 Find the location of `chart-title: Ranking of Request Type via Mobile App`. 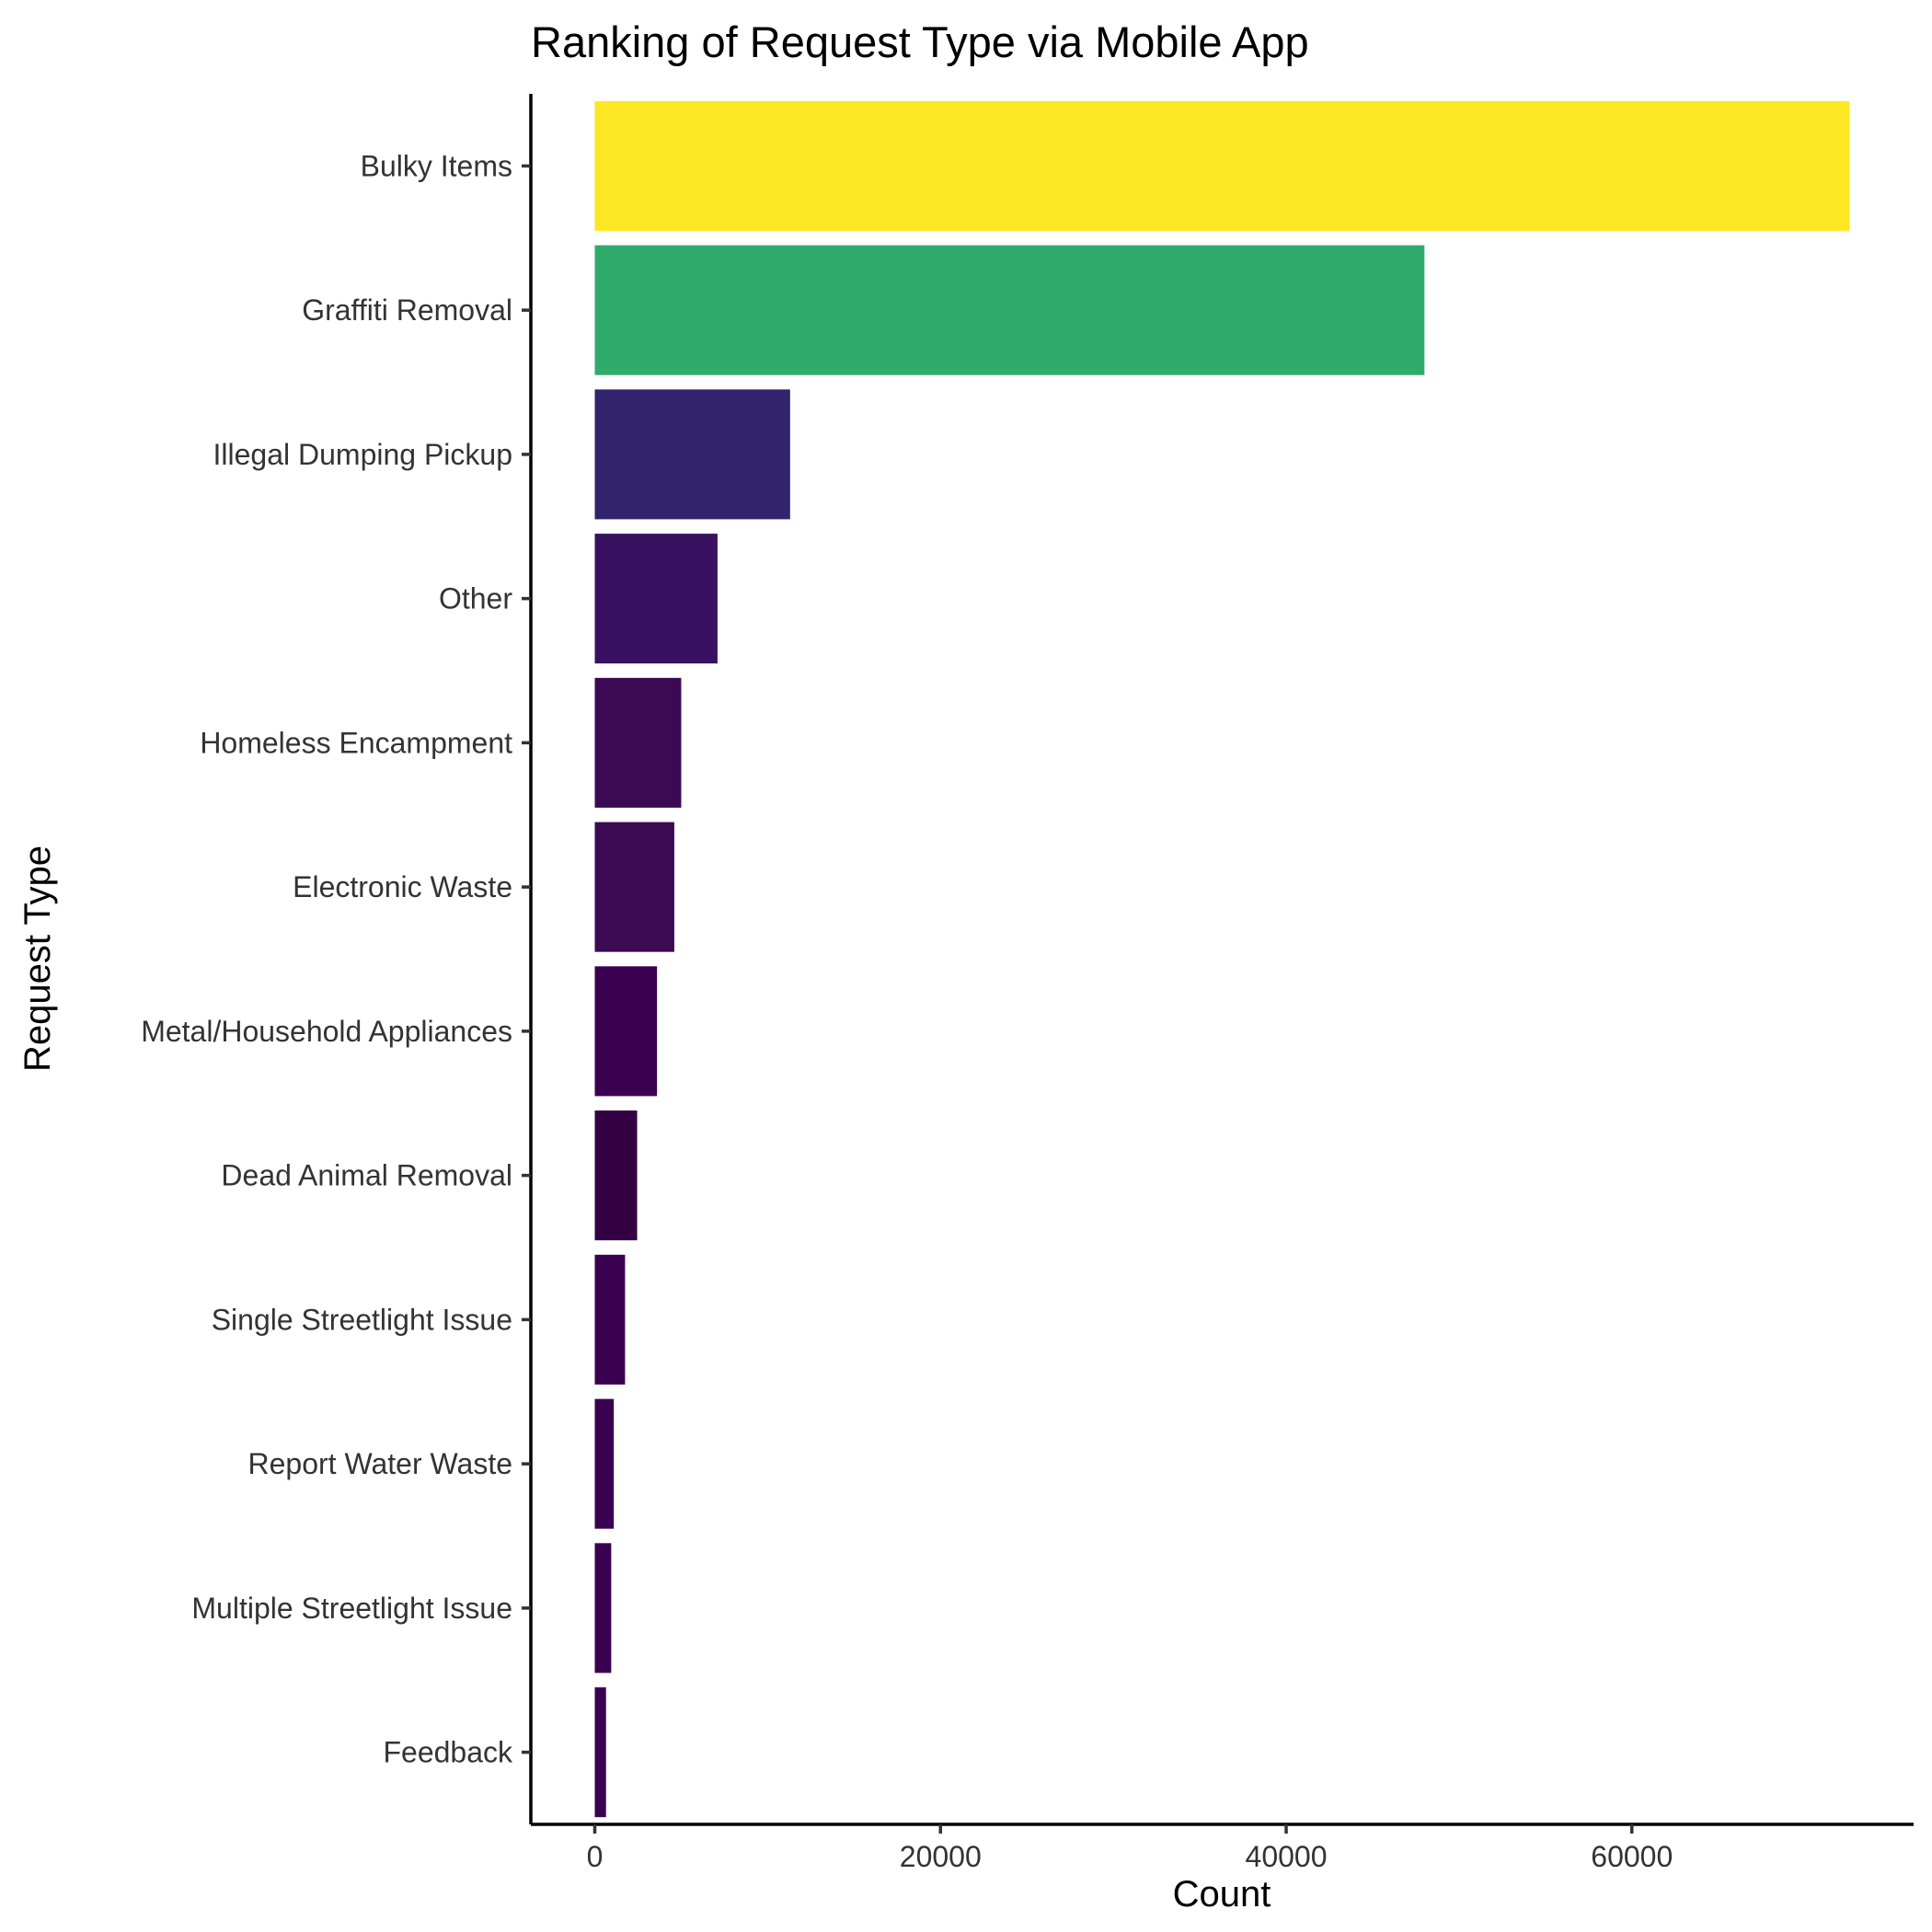

chart-title: Ranking of Request Type via Mobile App is located at coordinates (920, 41).